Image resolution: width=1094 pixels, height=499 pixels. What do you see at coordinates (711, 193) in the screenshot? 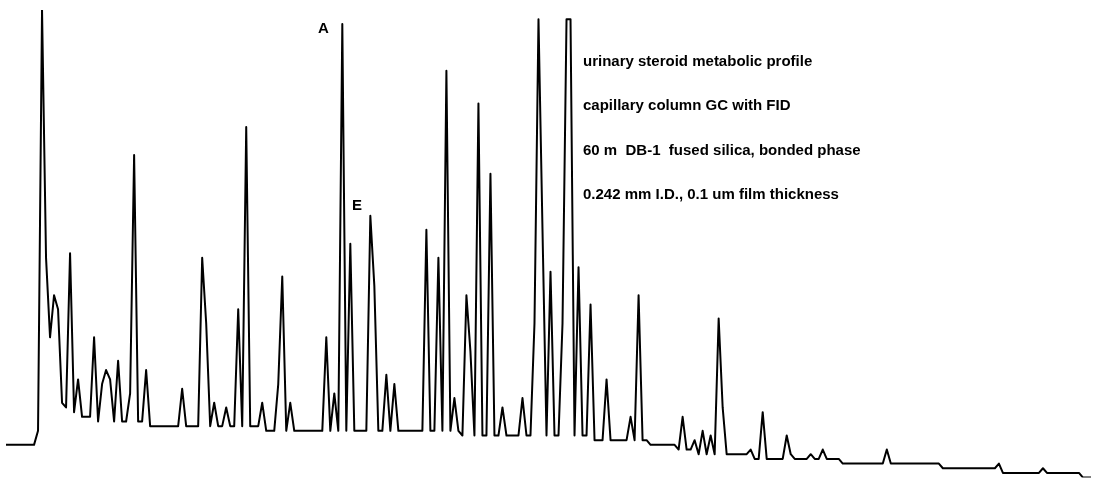
I see `annotation: 0.242 mm I.D., 0.1 um film thickness` at bounding box center [711, 193].